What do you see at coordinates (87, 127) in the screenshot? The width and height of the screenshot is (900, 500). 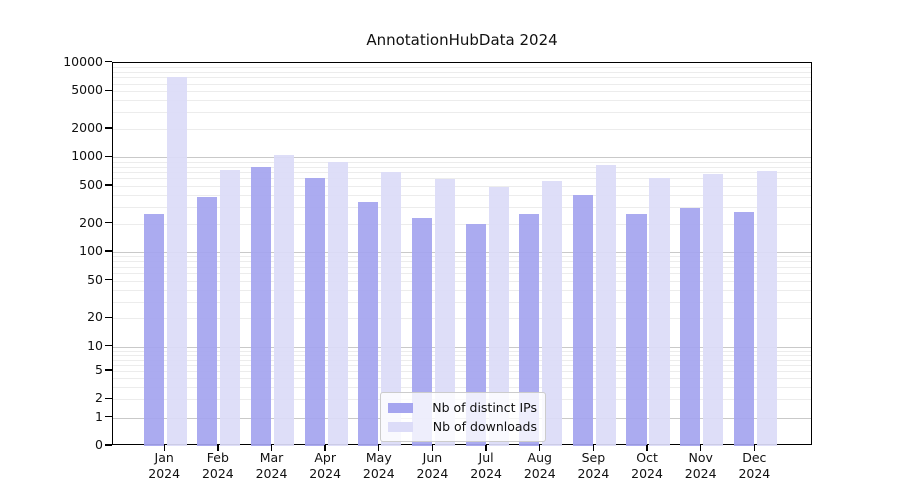 I see `y-tick-label-2000: 2000` at bounding box center [87, 127].